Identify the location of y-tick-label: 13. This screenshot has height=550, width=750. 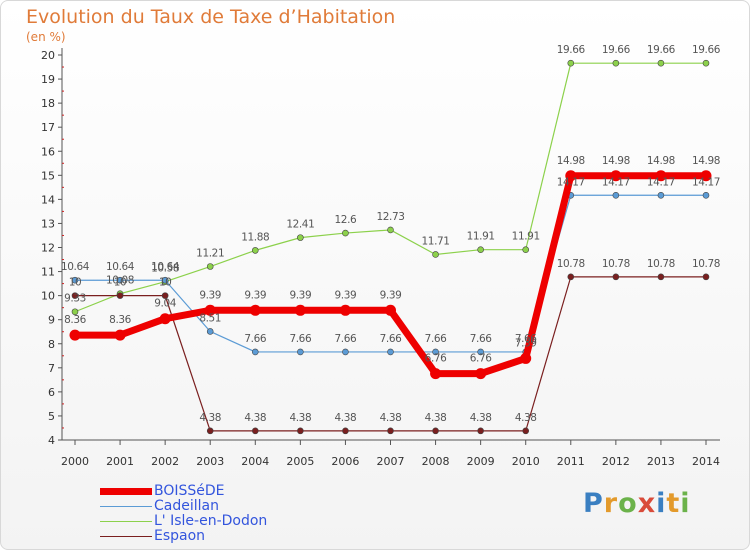
(48, 223).